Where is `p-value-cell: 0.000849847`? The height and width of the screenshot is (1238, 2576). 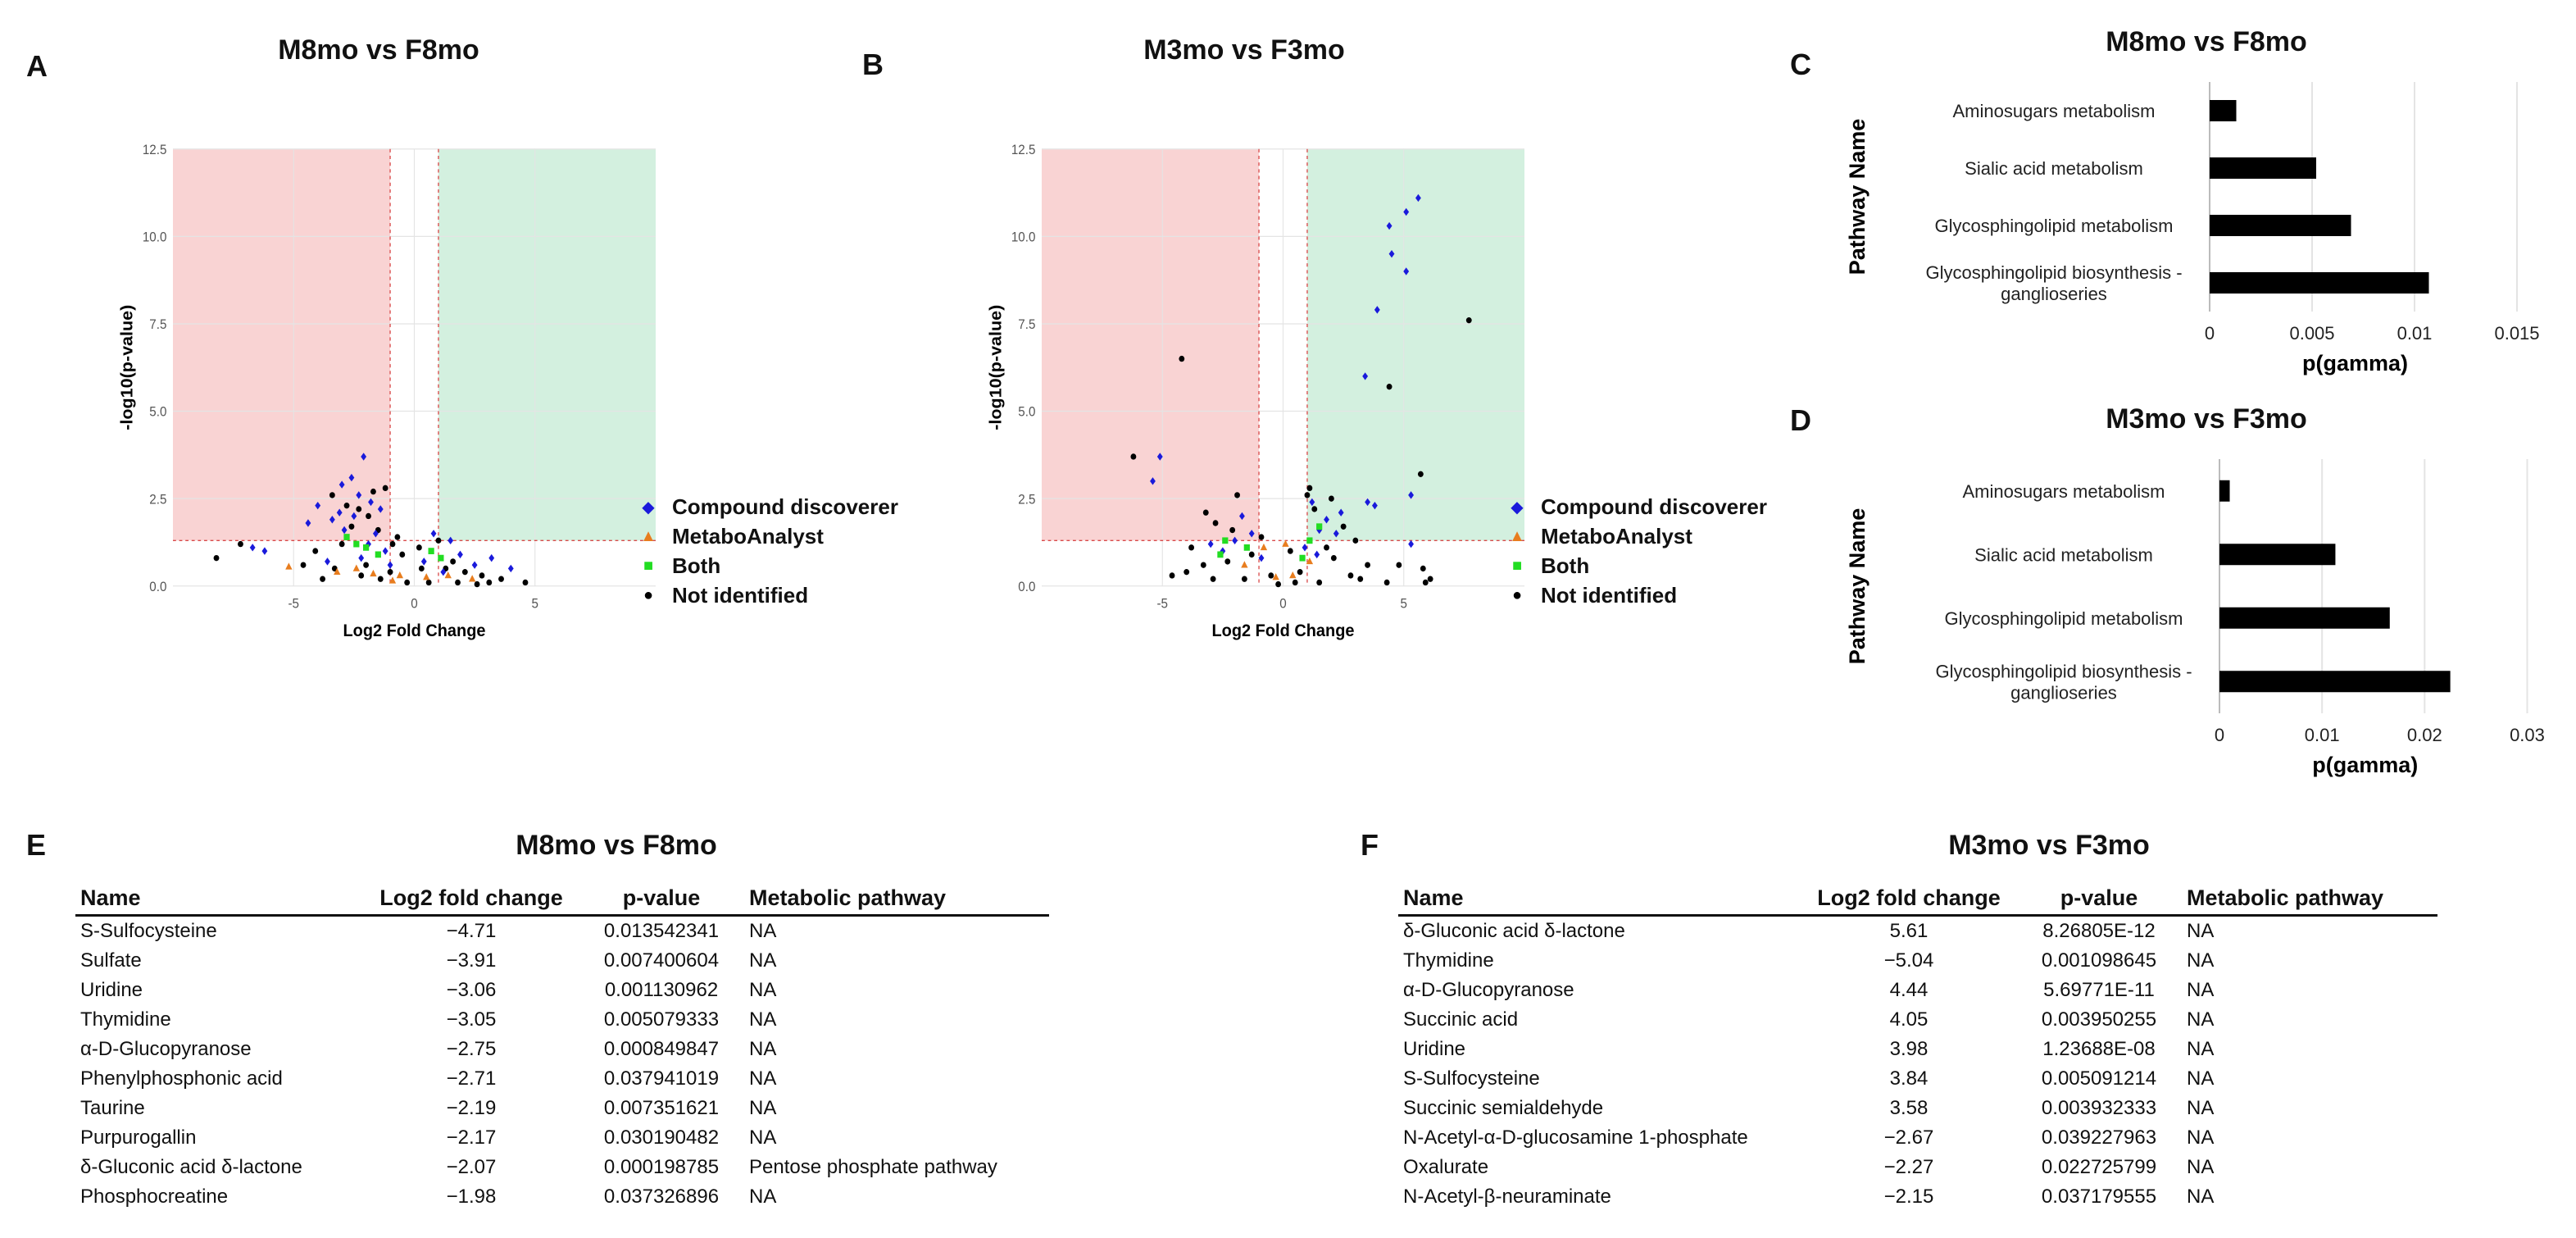
p-value-cell: 0.000849847 is located at coordinates (661, 1049).